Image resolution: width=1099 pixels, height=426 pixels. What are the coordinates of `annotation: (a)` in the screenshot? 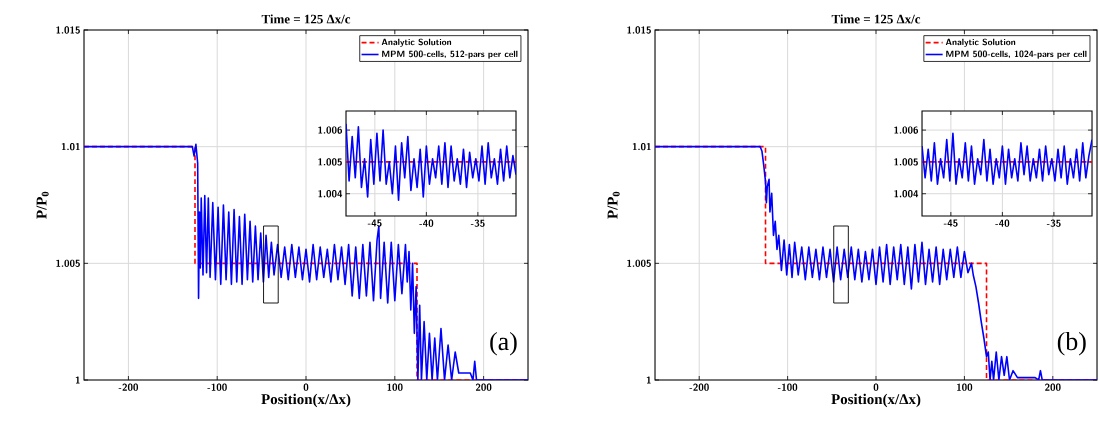 It's located at (503, 344).